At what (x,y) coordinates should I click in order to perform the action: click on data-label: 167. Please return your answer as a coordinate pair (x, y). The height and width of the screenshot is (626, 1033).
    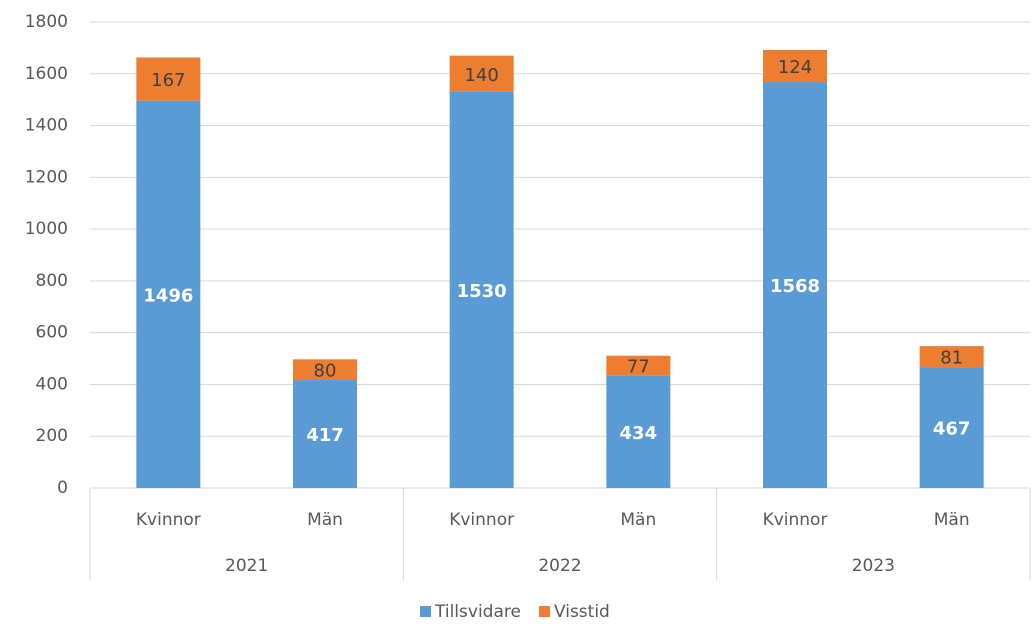
    Looking at the image, I should click on (168, 80).